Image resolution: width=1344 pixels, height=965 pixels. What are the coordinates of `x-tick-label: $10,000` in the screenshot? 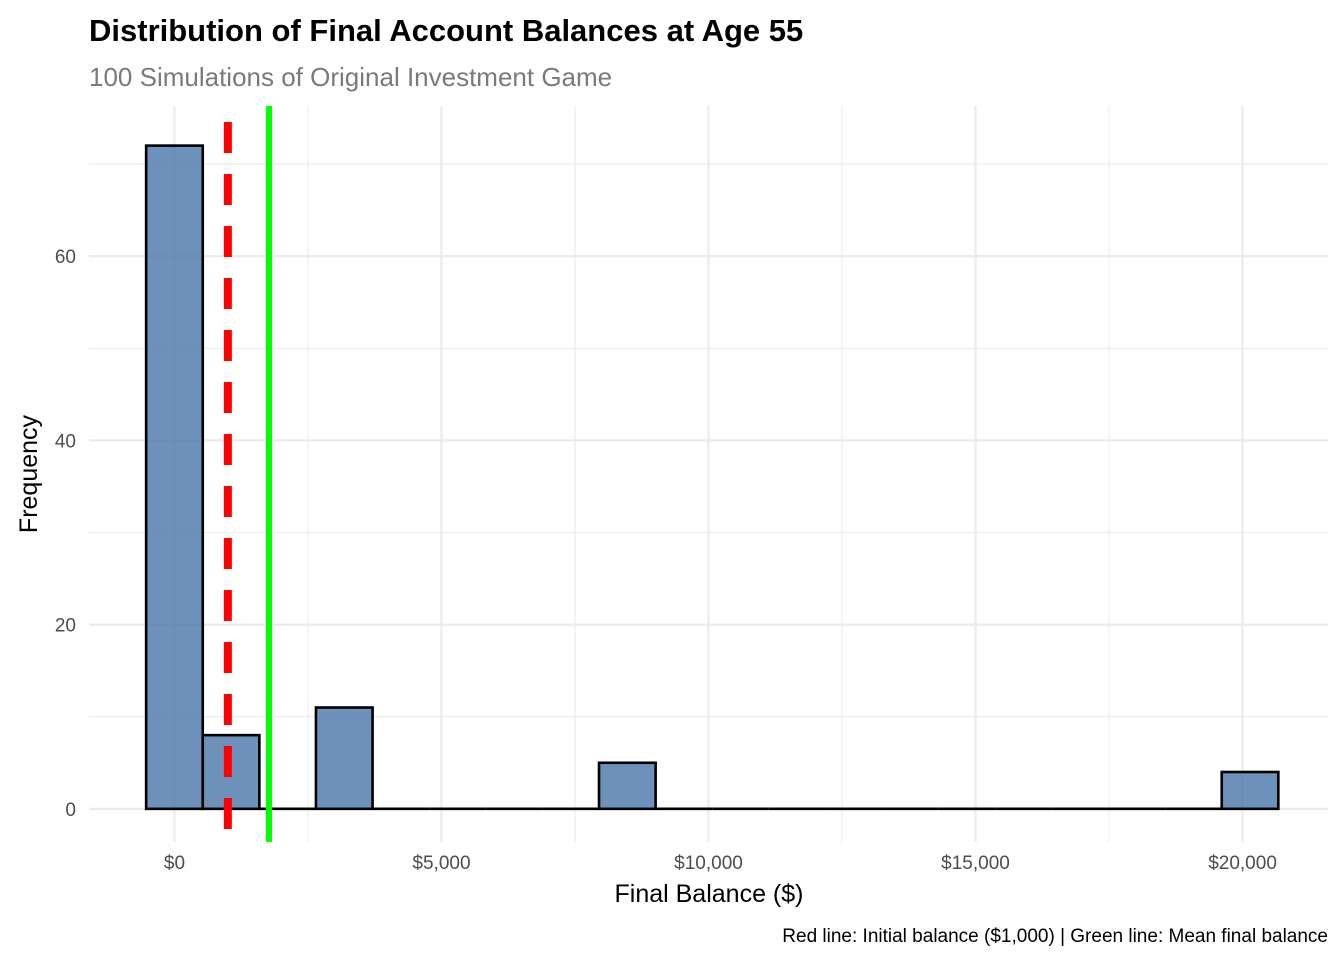 It's located at (708, 863).